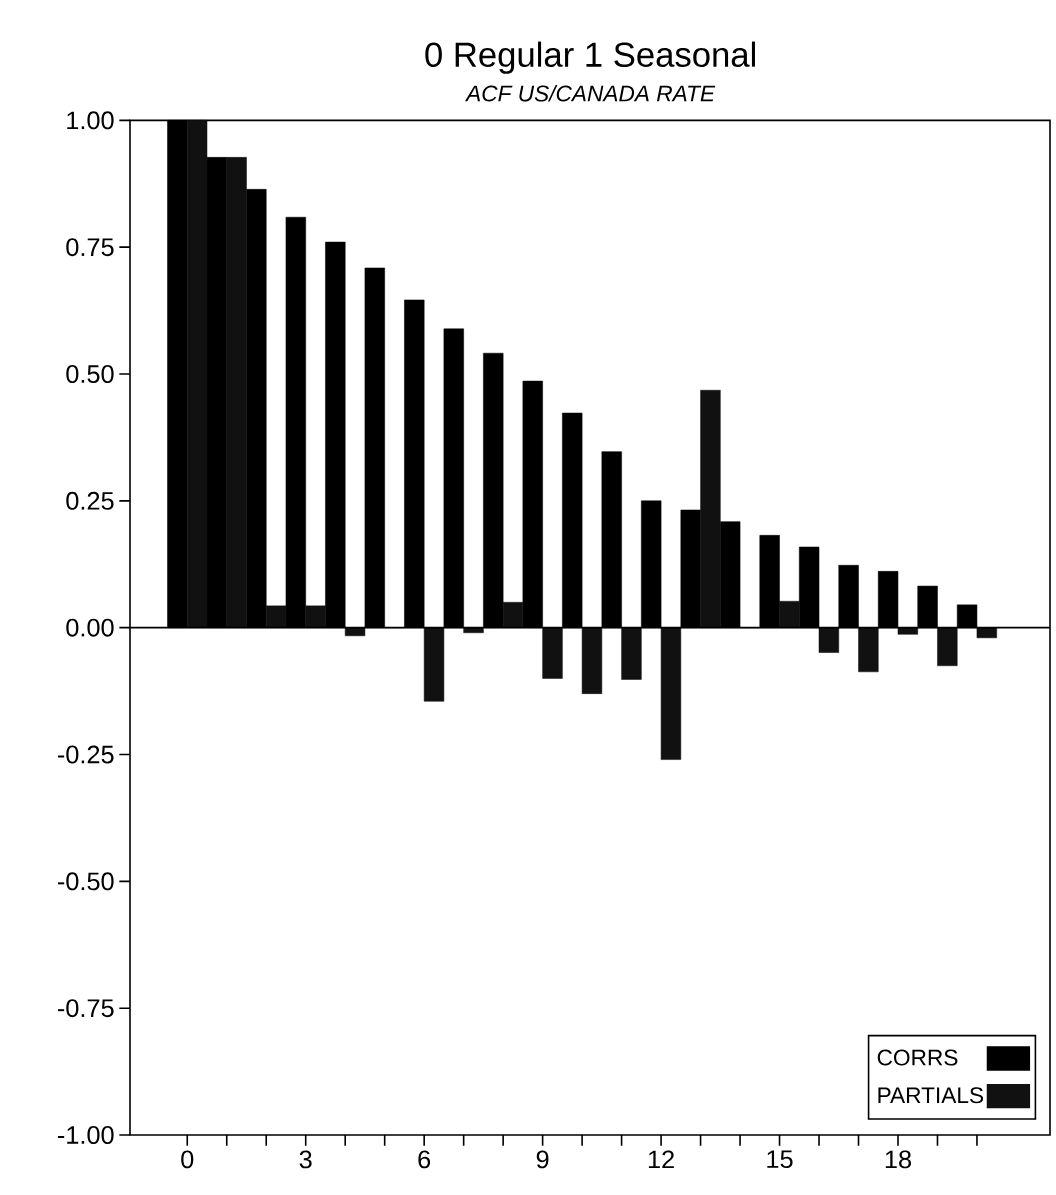  Describe the element at coordinates (90, 120) in the screenshot. I see `y-tick-label: 1.00` at that location.